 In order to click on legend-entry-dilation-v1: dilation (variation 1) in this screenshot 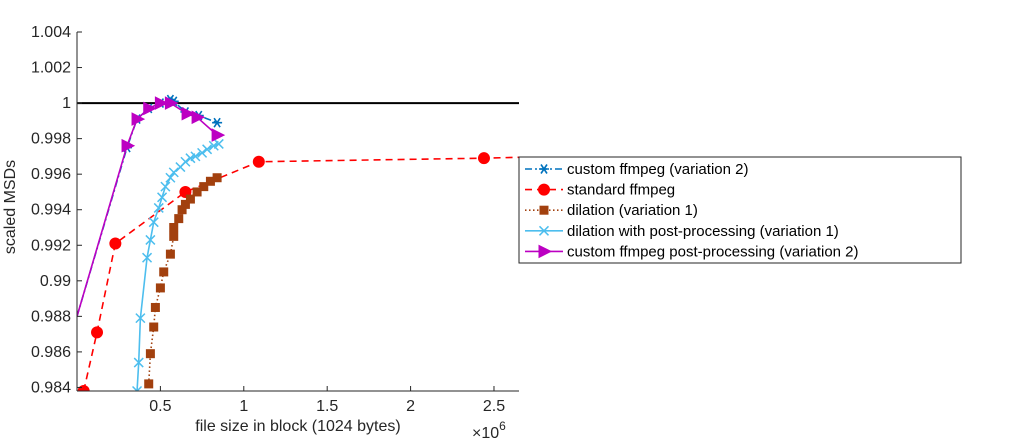, I will do `click(611, 210)`.